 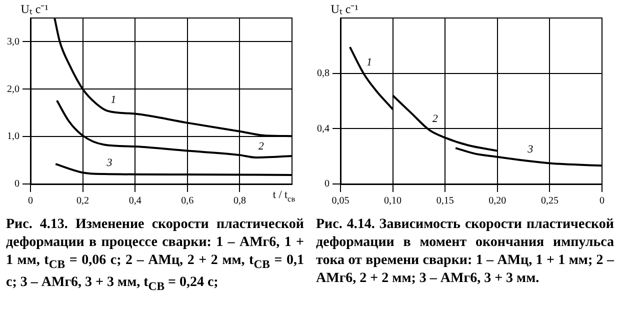 What do you see at coordinates (155, 255) in the screenshot?
I see `chart-title: Рис. 4.13. Изменение скорости пластической деформации в процессе сварки: 1 – АМг6, 1 + 1 мм, t$_{СВ}$ = 0,06 с; 2 – АМц, 2 + 2 мм, t$_{СВ}$ = 0,1 с; 3 – АМг6, 3 + 3 мм, t$_{СВ}$ = 0,24 с;` at bounding box center [155, 255].